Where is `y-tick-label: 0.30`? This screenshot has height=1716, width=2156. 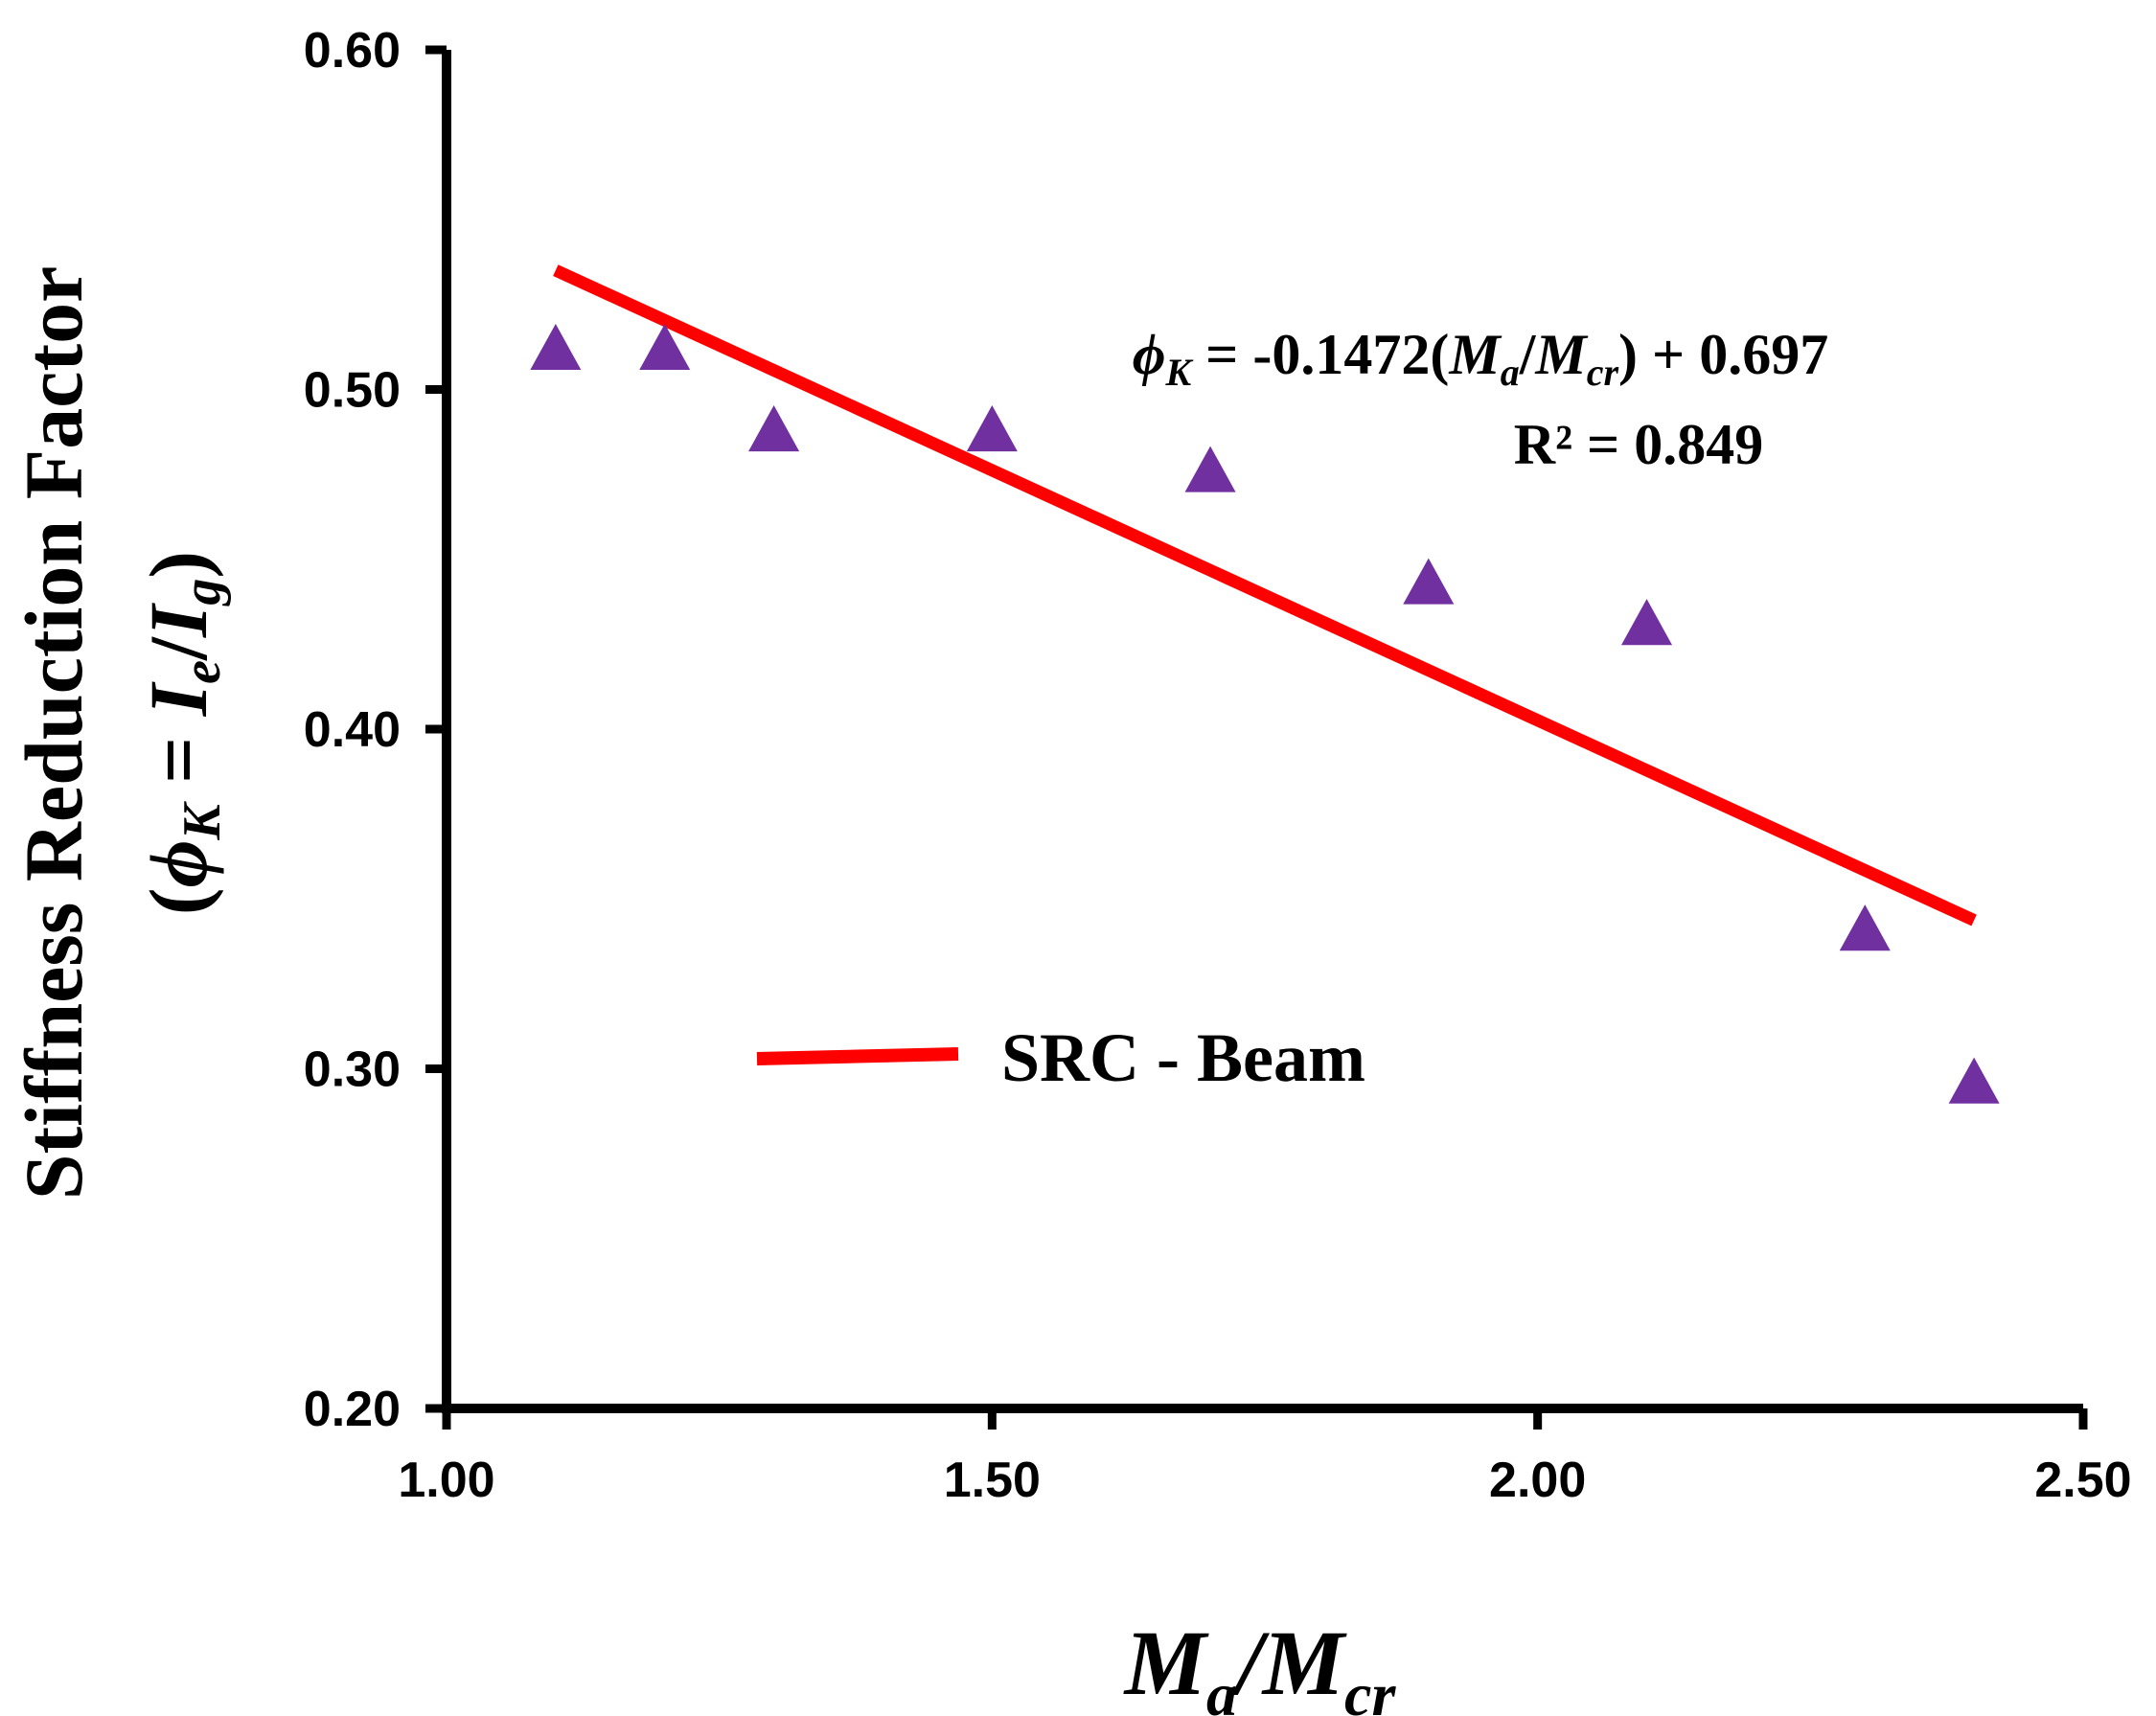
y-tick-label: 0.30 is located at coordinates (352, 1070).